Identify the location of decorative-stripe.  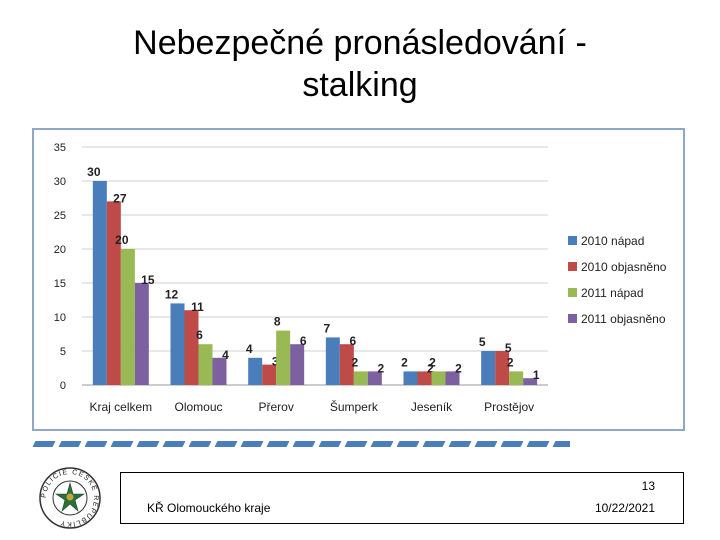
(301, 444).